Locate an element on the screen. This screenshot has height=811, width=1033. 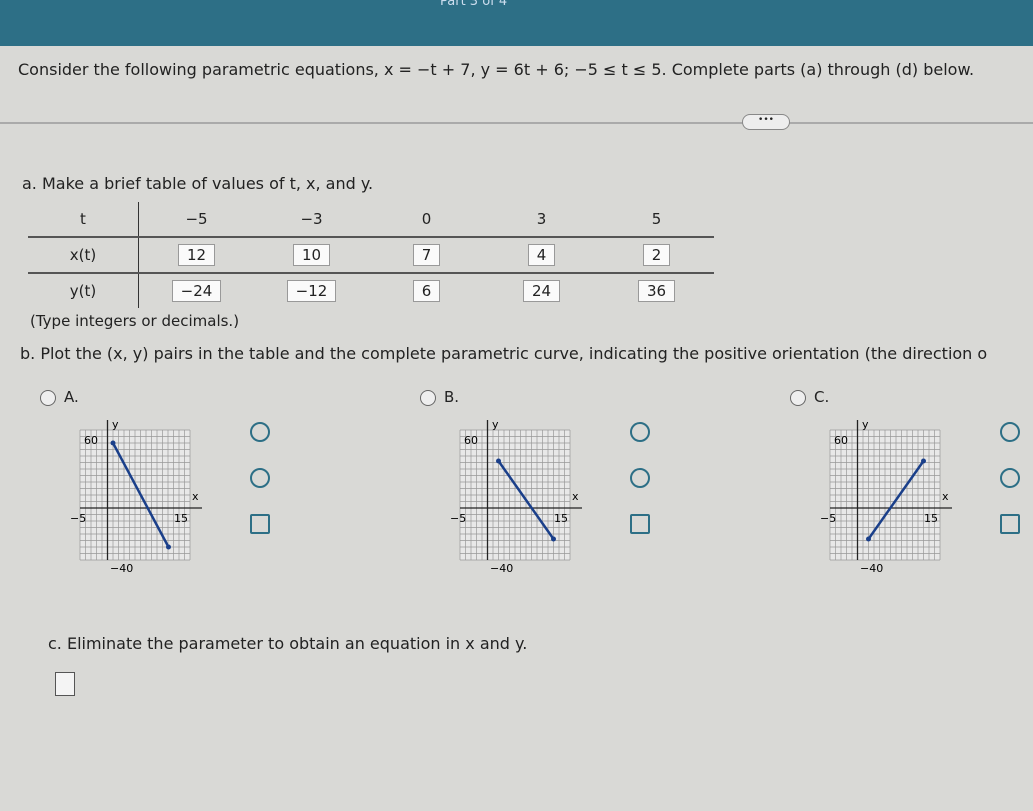
table-cell: 5 is located at coordinates (656, 220).